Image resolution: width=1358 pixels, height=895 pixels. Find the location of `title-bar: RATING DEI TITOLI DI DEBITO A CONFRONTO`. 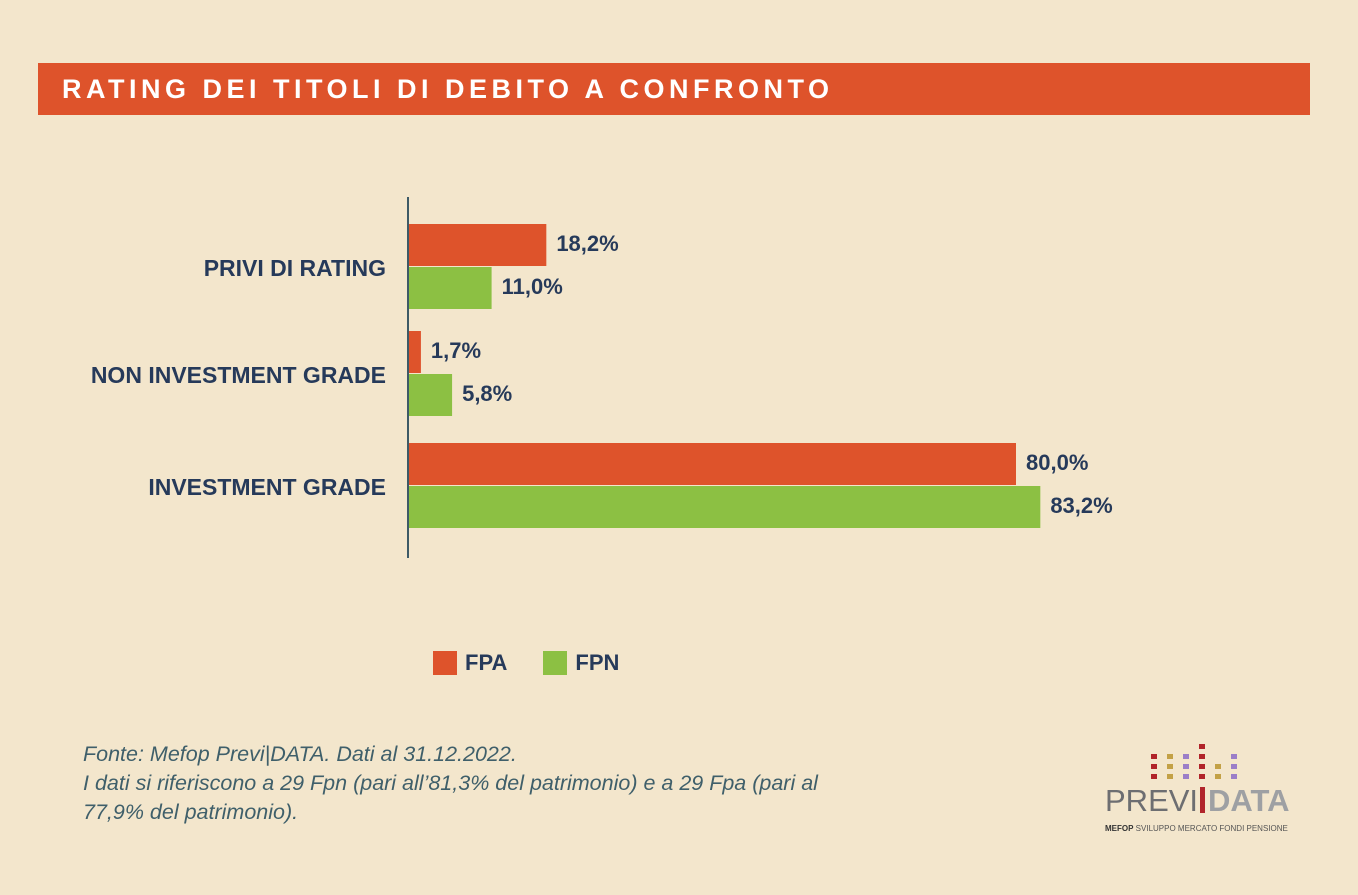

title-bar: RATING DEI TITOLI DI DEBITO A CONFRONTO is located at coordinates (674, 89).